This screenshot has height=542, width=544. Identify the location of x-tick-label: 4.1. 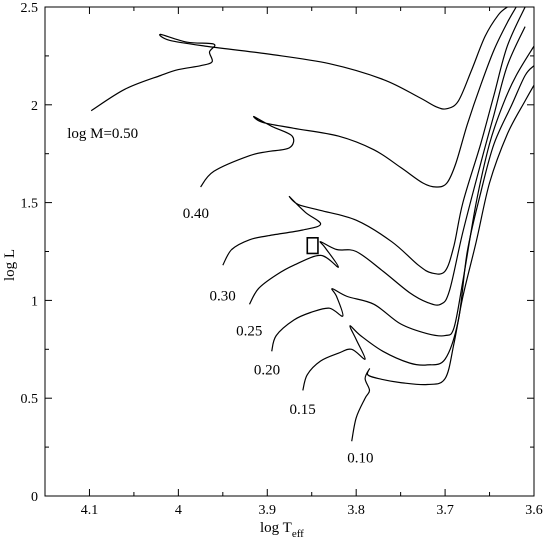
(90, 510).